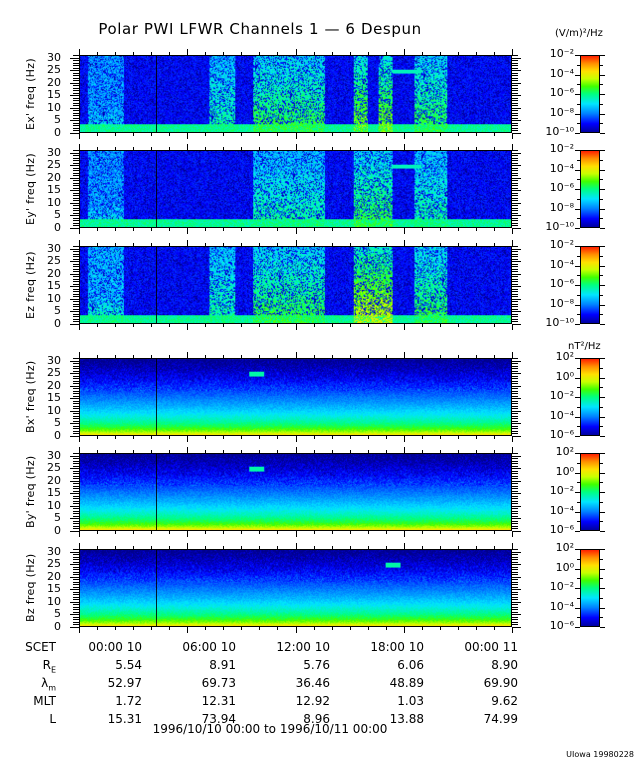 The height and width of the screenshot is (768, 640). I want to click on colorbar-tick-label: 10⁻⁶, so click(561, 187).